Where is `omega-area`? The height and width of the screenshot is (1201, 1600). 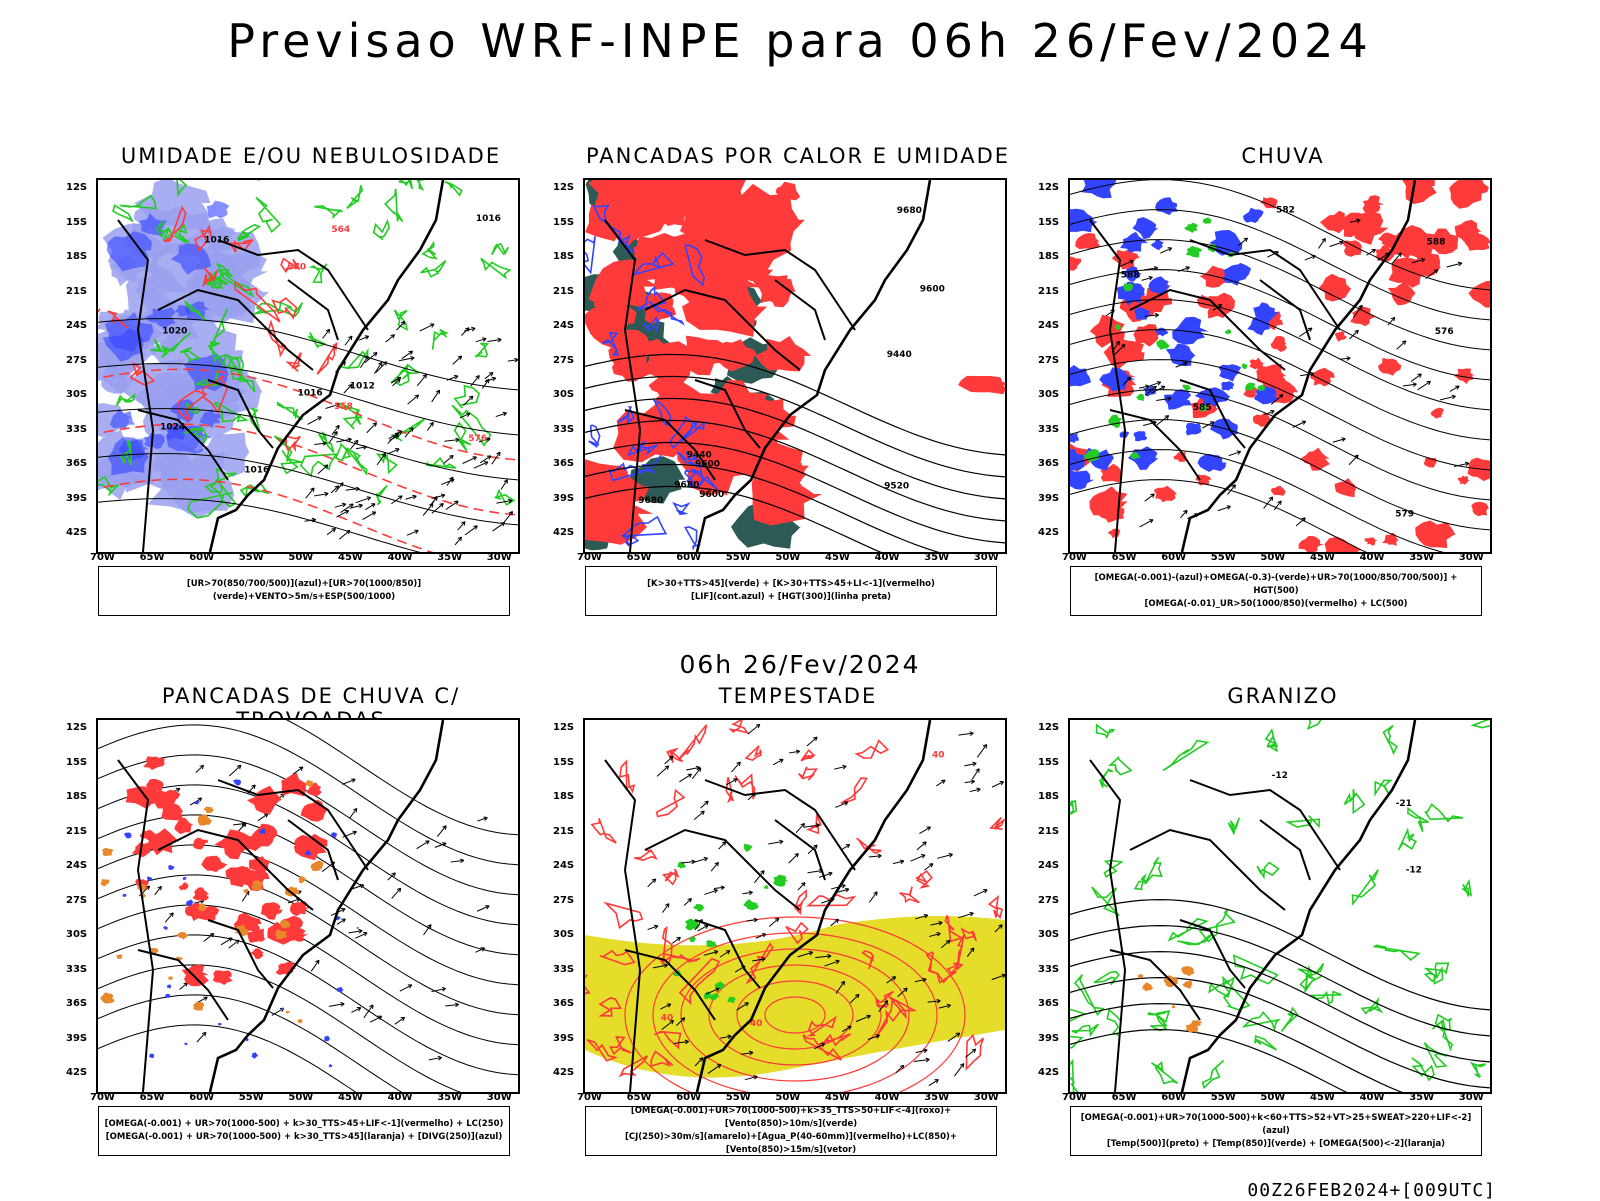
omega-area is located at coordinates (1258, 326).